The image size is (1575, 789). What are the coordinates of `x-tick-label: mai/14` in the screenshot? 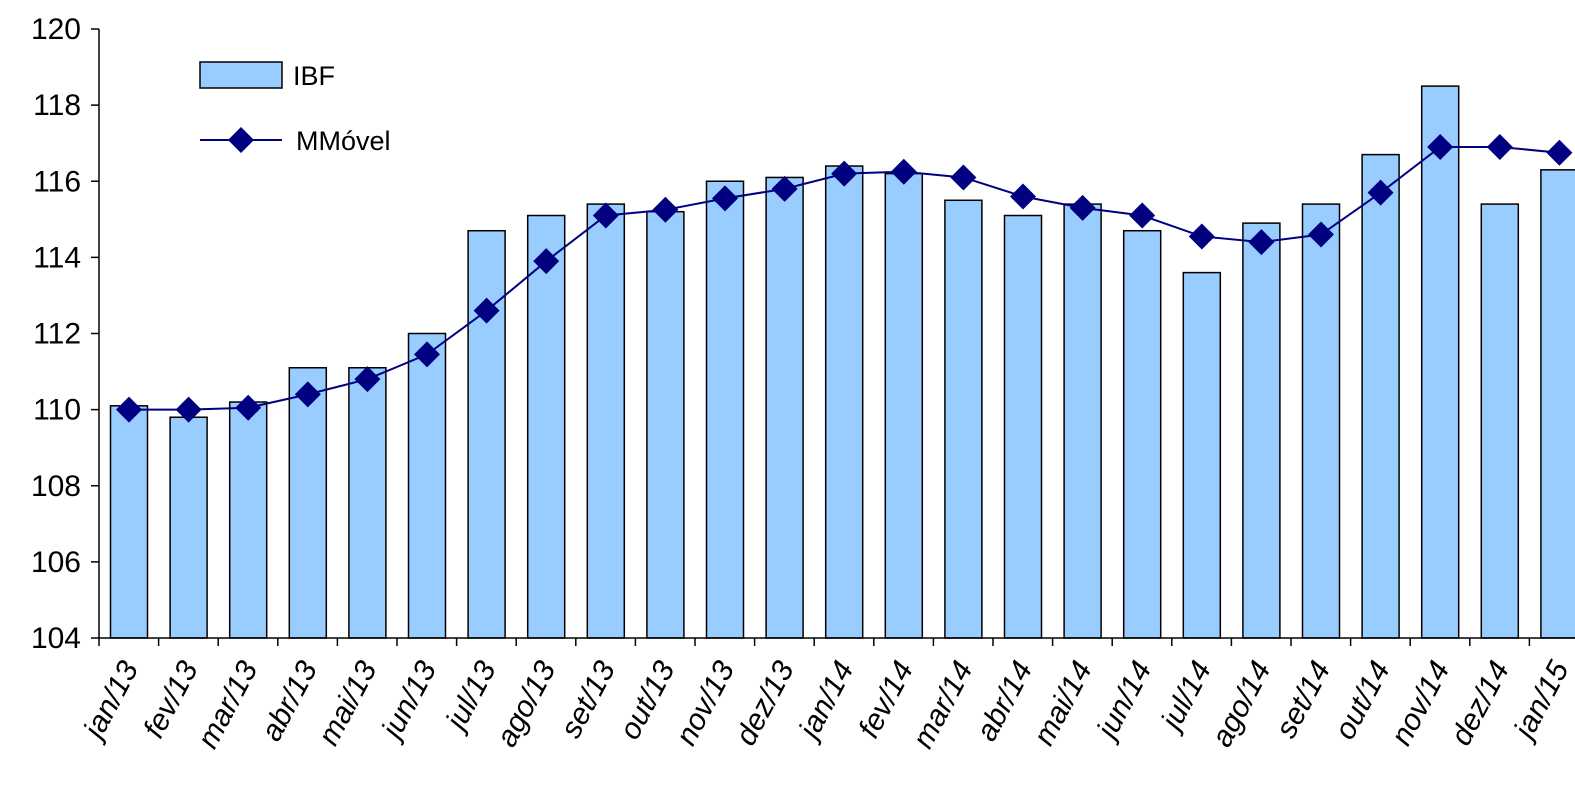 It's located at (1062, 703).